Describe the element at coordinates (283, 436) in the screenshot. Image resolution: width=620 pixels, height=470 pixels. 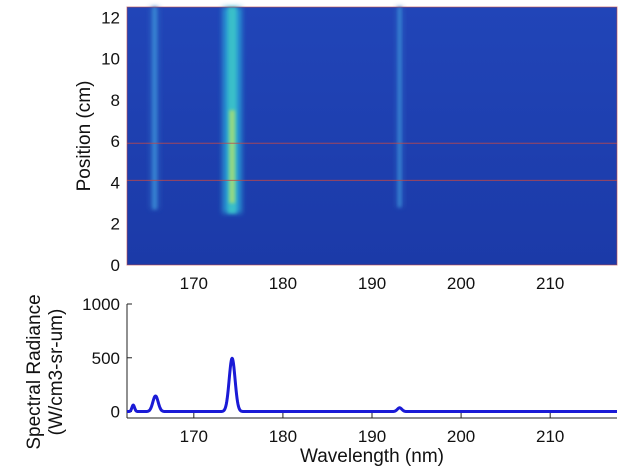
I see `spectrum-x-tick-label: 180` at that location.